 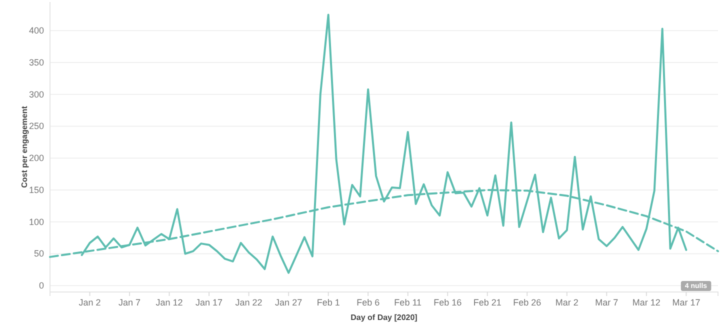 I want to click on y-tick-label: 200, so click(x=36, y=158).